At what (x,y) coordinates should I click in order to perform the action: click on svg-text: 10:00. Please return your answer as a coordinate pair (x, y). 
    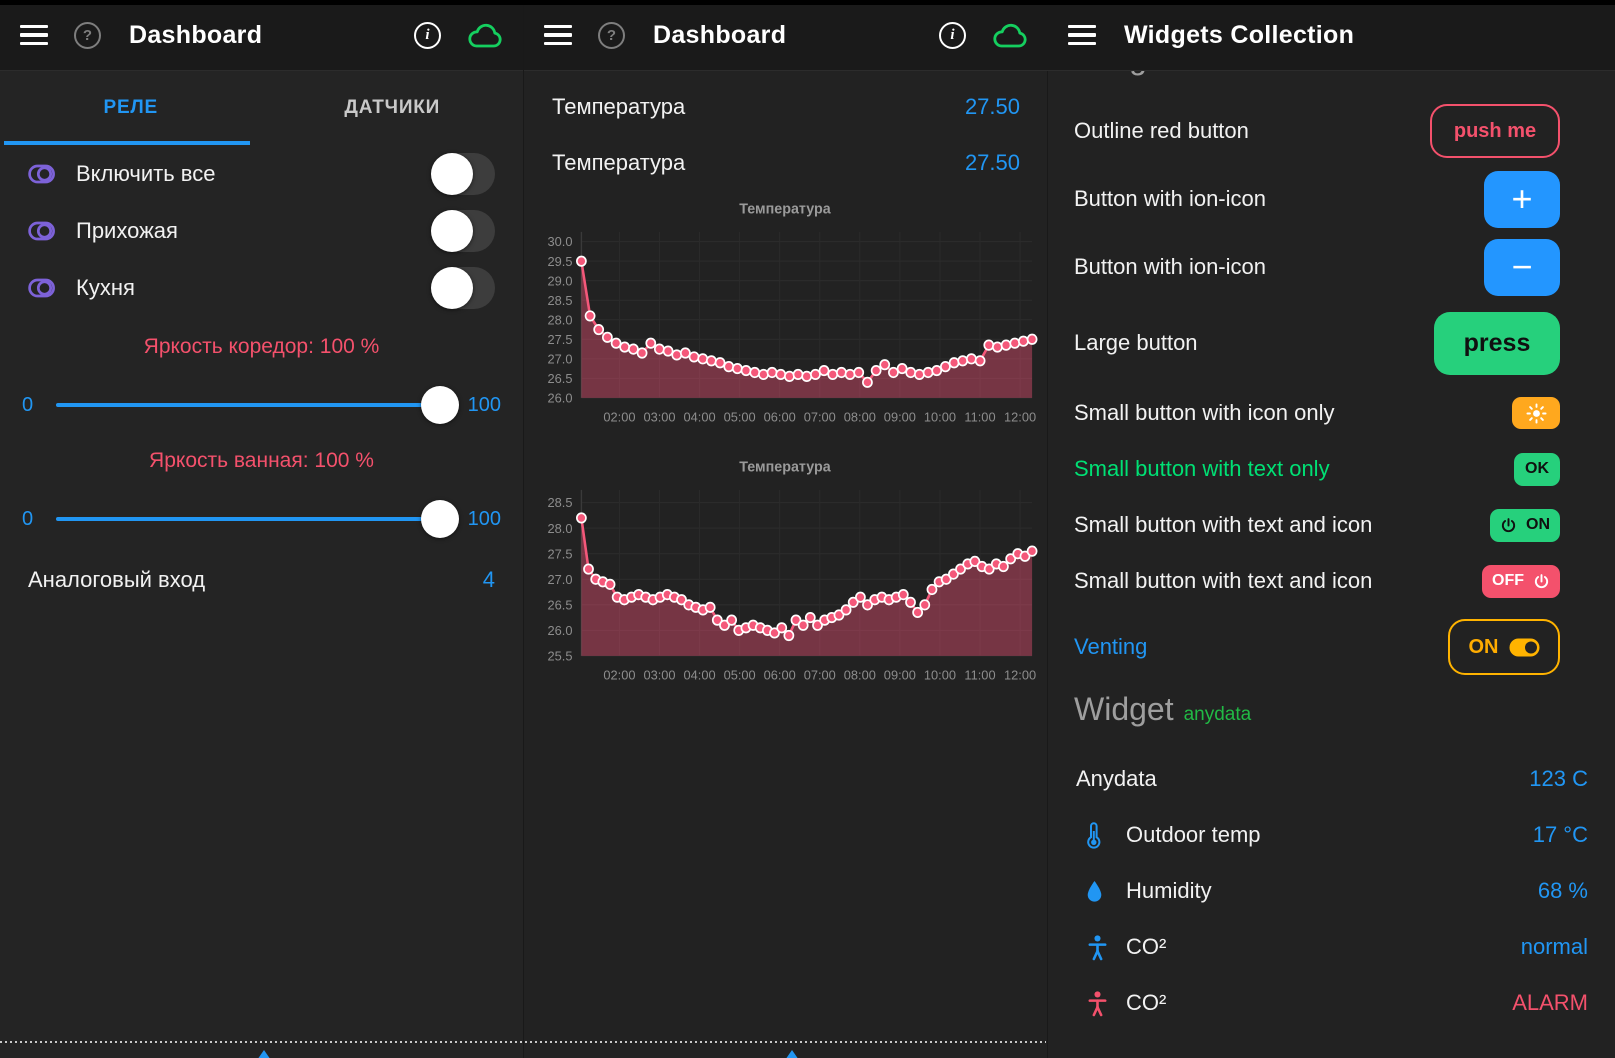
    Looking at the image, I should click on (940, 416).